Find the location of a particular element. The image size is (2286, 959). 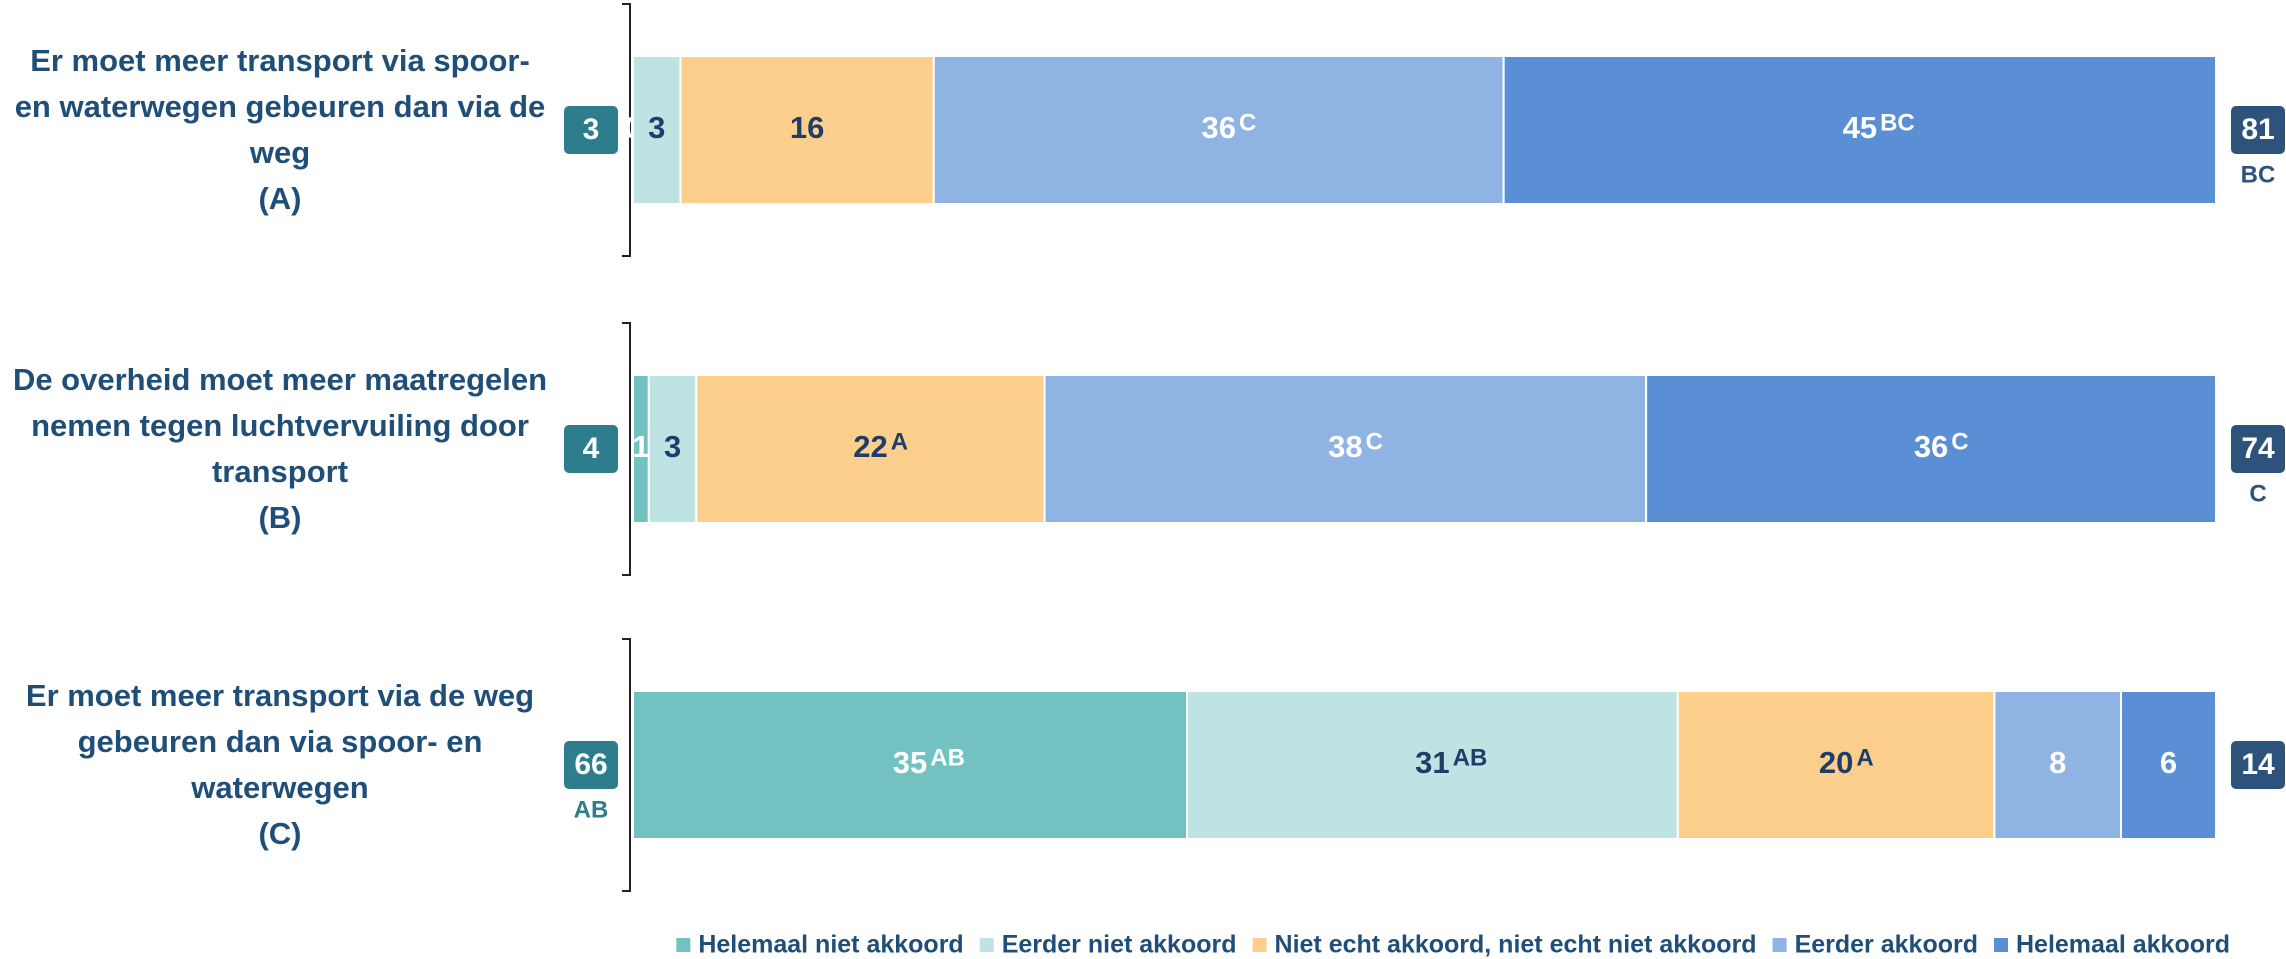

total-label: 14 is located at coordinates (2258, 764).